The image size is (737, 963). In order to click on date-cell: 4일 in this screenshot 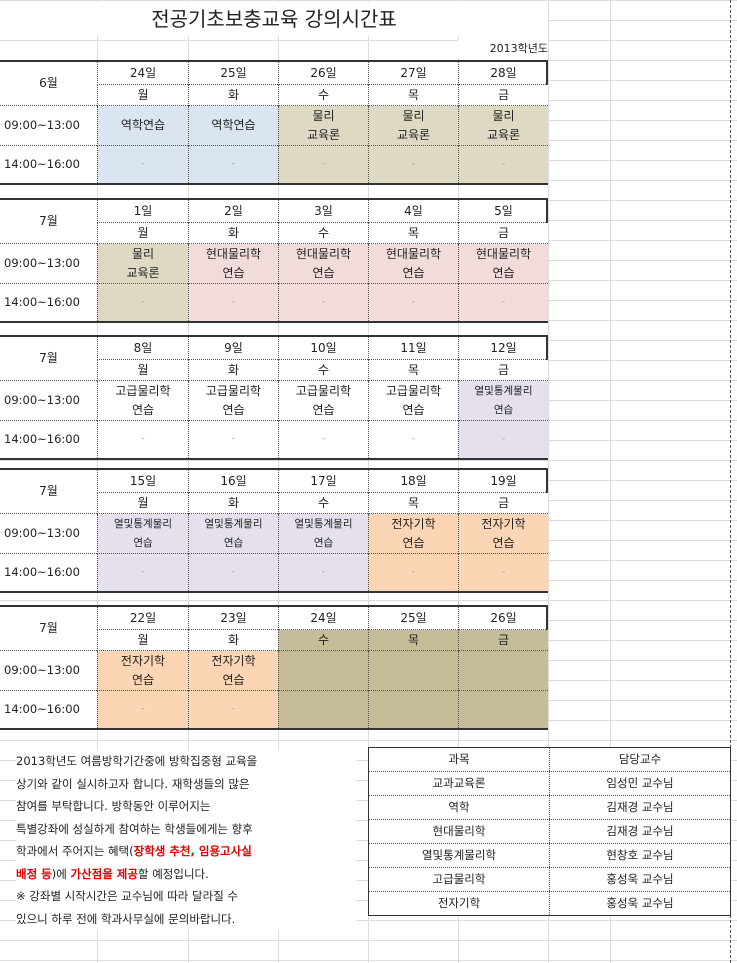, I will do `click(413, 211)`.